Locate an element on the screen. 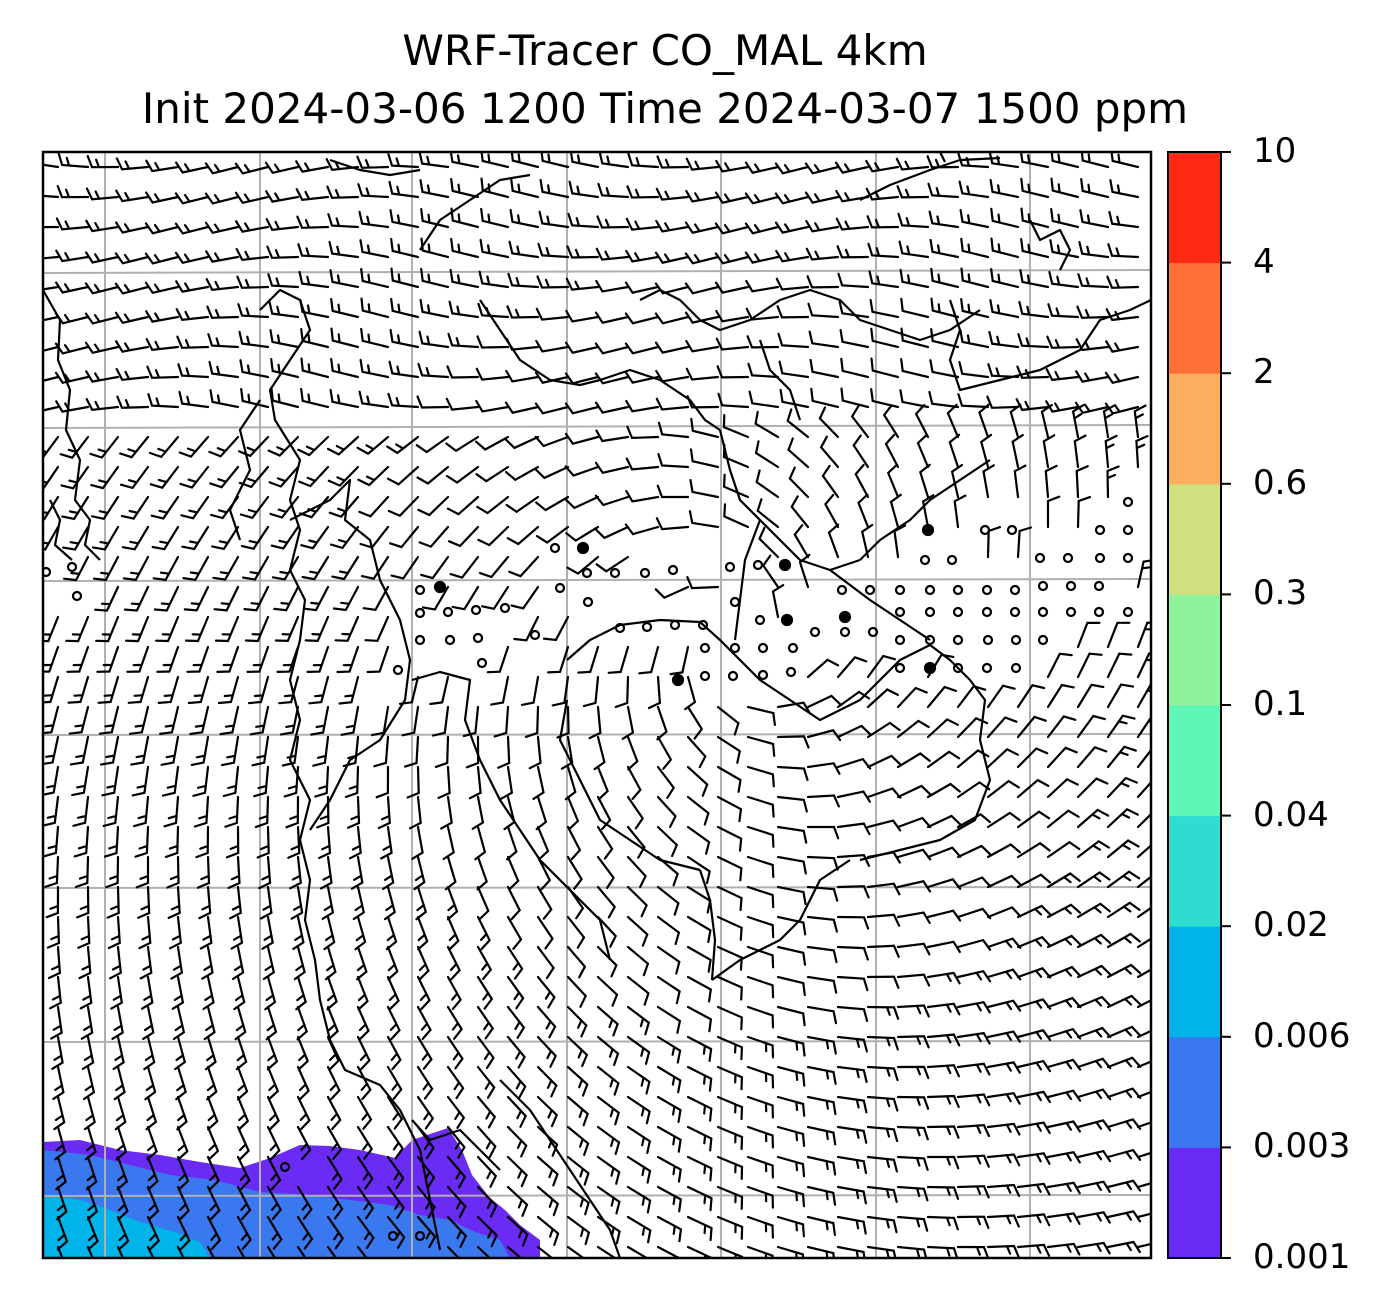  colorbar-tick-label: 2 is located at coordinates (1264, 372).